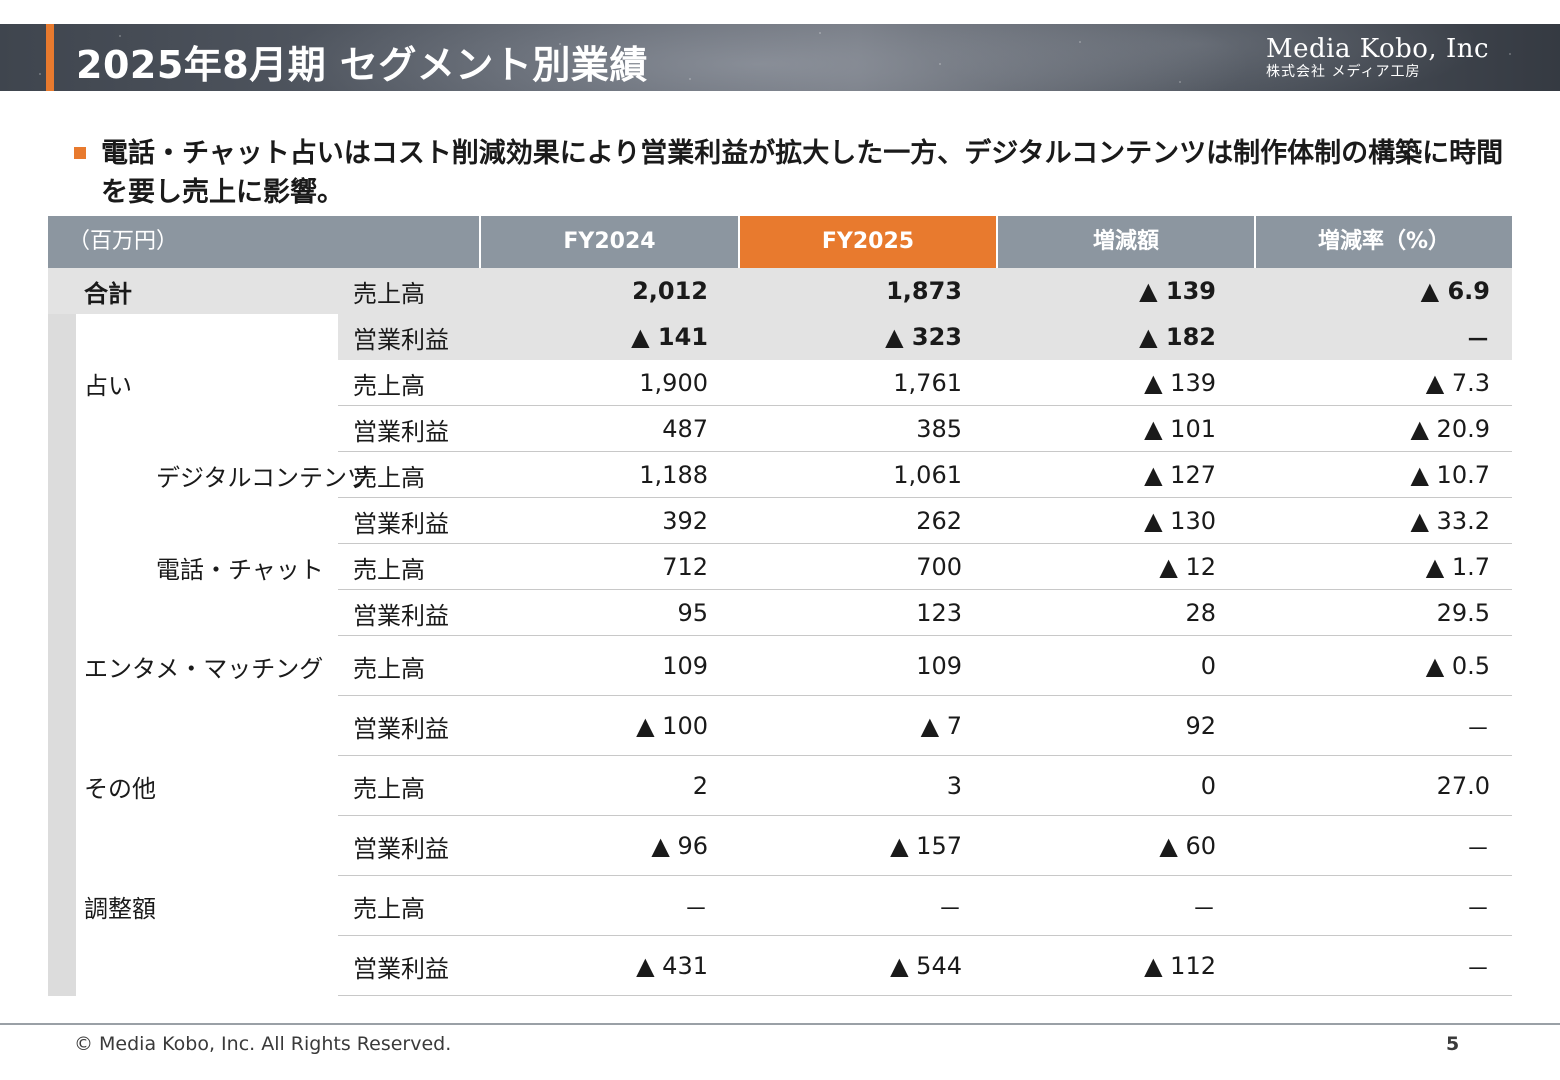  What do you see at coordinates (1455, 291) in the screenshot?
I see `change-rate-value: ▲ 6.9` at bounding box center [1455, 291].